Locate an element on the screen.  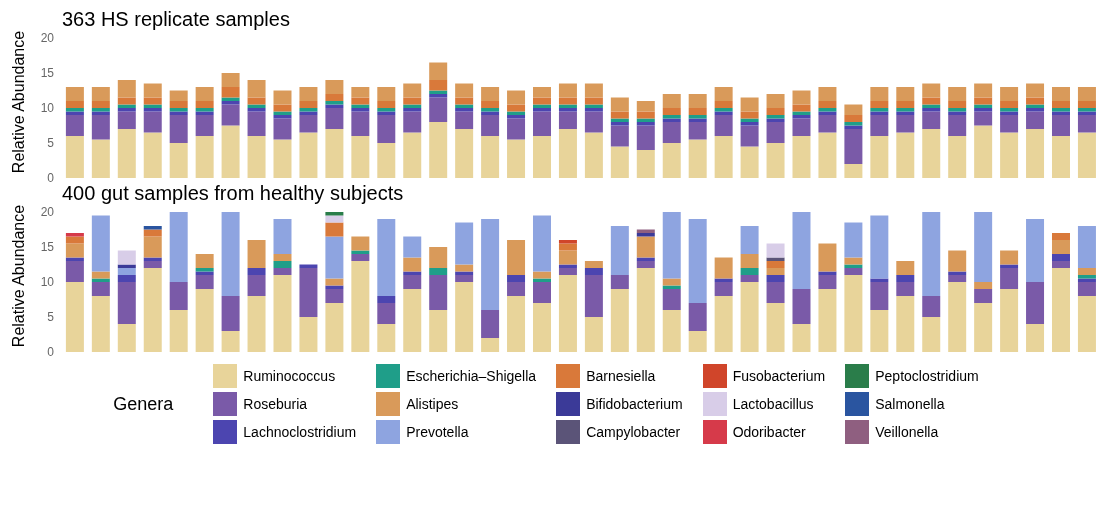
chart-title: 363 HS replicate samples is located at coordinates (176, 20).